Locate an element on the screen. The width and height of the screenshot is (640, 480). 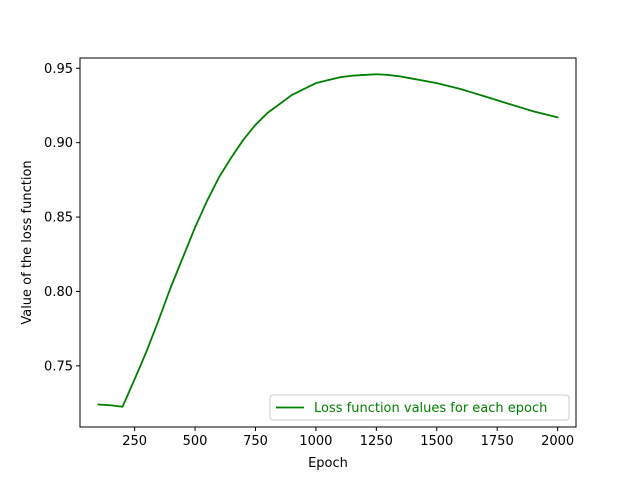
y-axis-ticks: 0.75 0.80 0.85 0.90 0.95 is located at coordinates (62, 218).